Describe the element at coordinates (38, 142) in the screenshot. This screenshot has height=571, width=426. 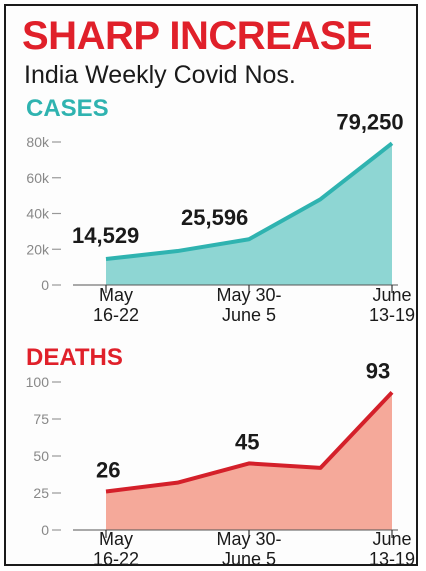
I see `cases-ytick-label: 80k` at that location.